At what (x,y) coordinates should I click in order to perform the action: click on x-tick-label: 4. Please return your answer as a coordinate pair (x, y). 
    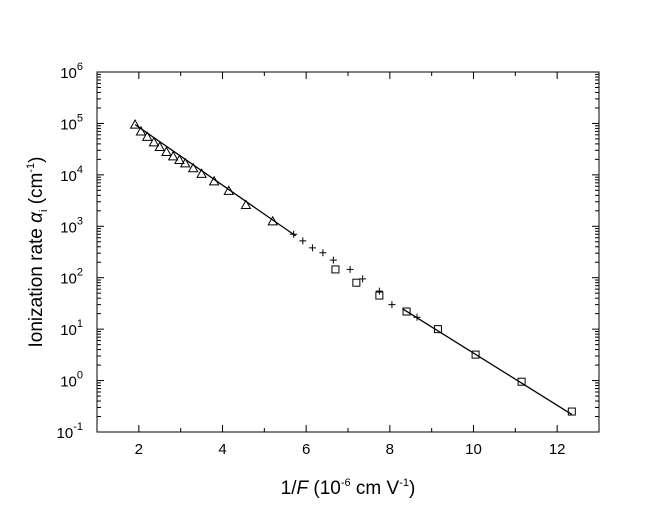
    Looking at the image, I should click on (222, 449).